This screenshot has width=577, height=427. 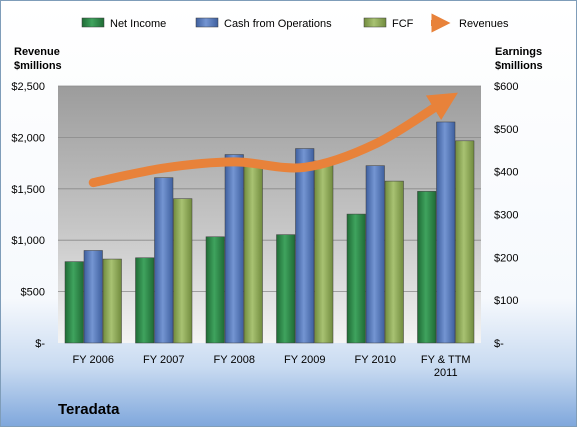 What do you see at coordinates (506, 301) in the screenshot?
I see `right-tick-label: $100` at bounding box center [506, 301].